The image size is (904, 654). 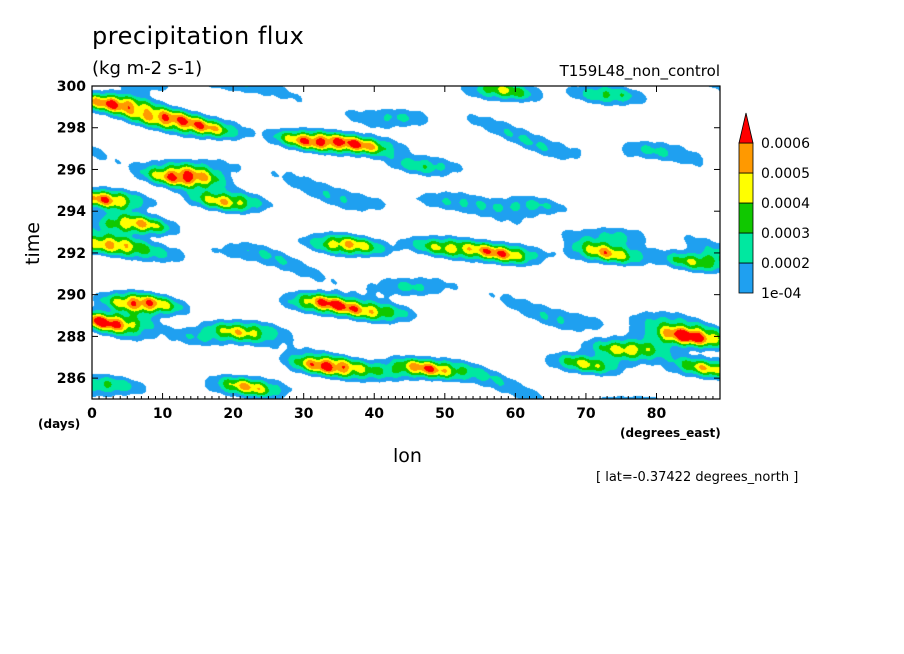 What do you see at coordinates (407, 456) in the screenshot?
I see `x-axis-label: lon` at bounding box center [407, 456].